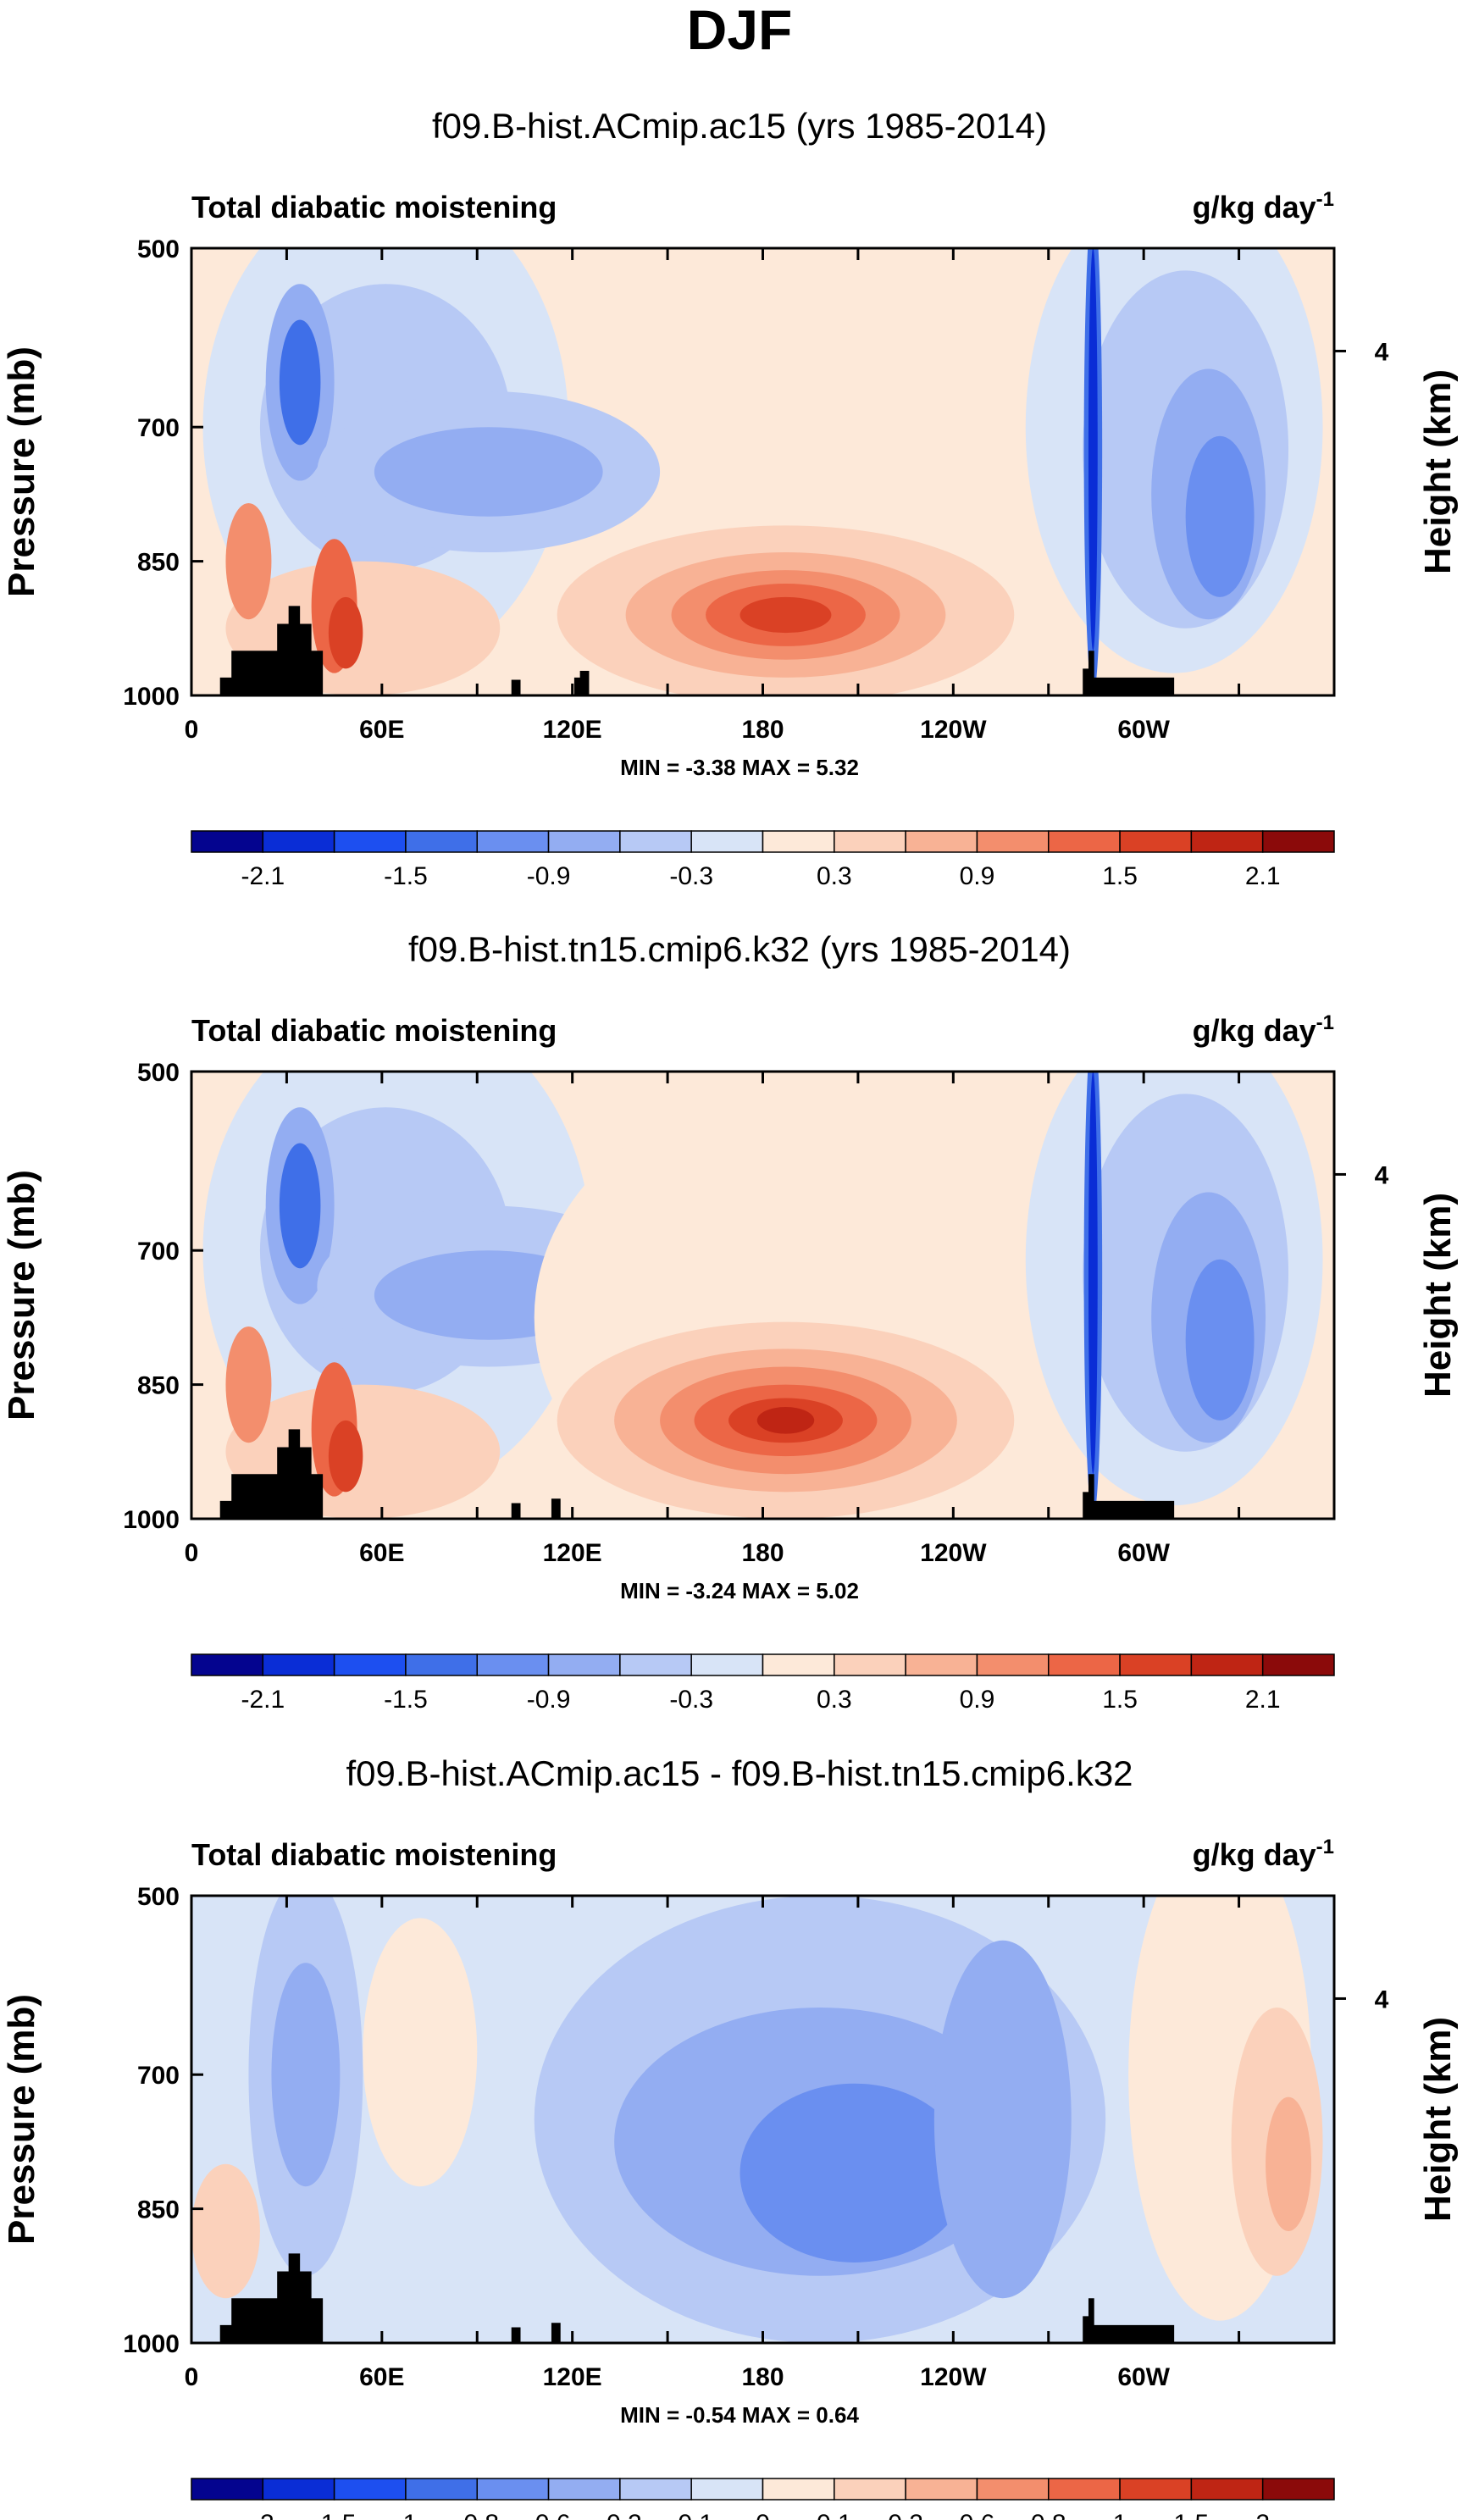  Describe the element at coordinates (739, 1590) in the screenshot. I see `min-max-label: MIN = -3.24 MAX = 5.02` at that location.